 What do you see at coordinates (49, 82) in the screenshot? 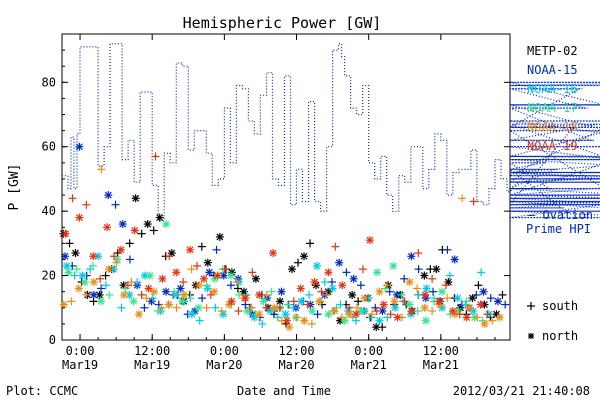
I see `y-tick-label: 80` at bounding box center [49, 82].